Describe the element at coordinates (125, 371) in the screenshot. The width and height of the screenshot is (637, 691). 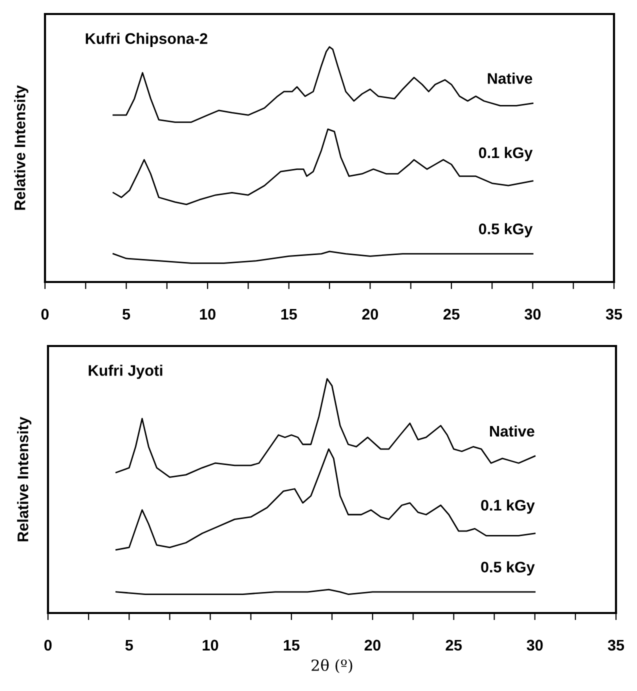
I see `chart-title: Kufri Jyoti` at that location.